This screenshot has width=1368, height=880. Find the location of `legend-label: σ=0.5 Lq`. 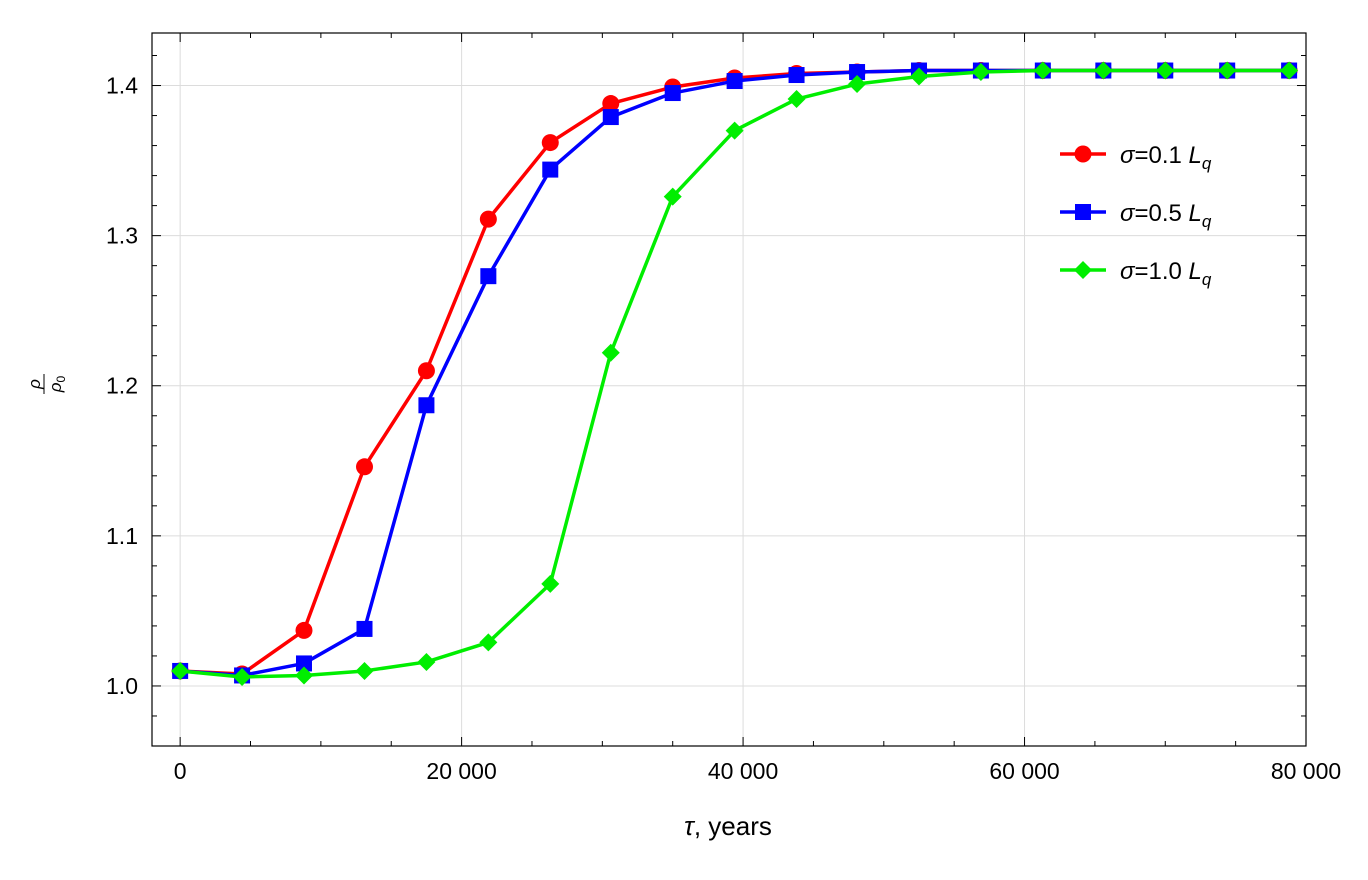

legend-label: σ=0.5 Lq is located at coordinates (1166, 215).